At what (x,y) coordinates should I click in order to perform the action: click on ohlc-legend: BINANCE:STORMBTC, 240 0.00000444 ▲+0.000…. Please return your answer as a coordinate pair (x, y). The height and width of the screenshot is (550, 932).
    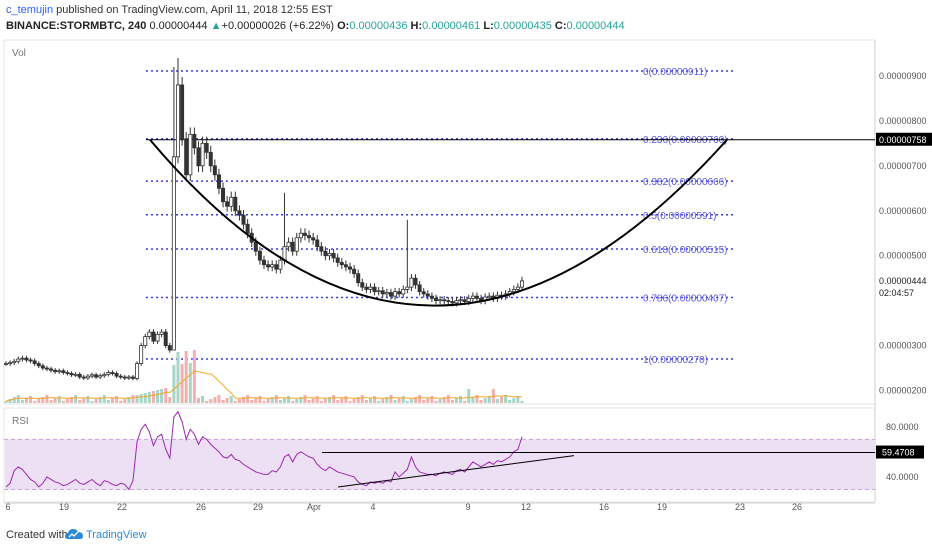
    Looking at the image, I should click on (315, 26).